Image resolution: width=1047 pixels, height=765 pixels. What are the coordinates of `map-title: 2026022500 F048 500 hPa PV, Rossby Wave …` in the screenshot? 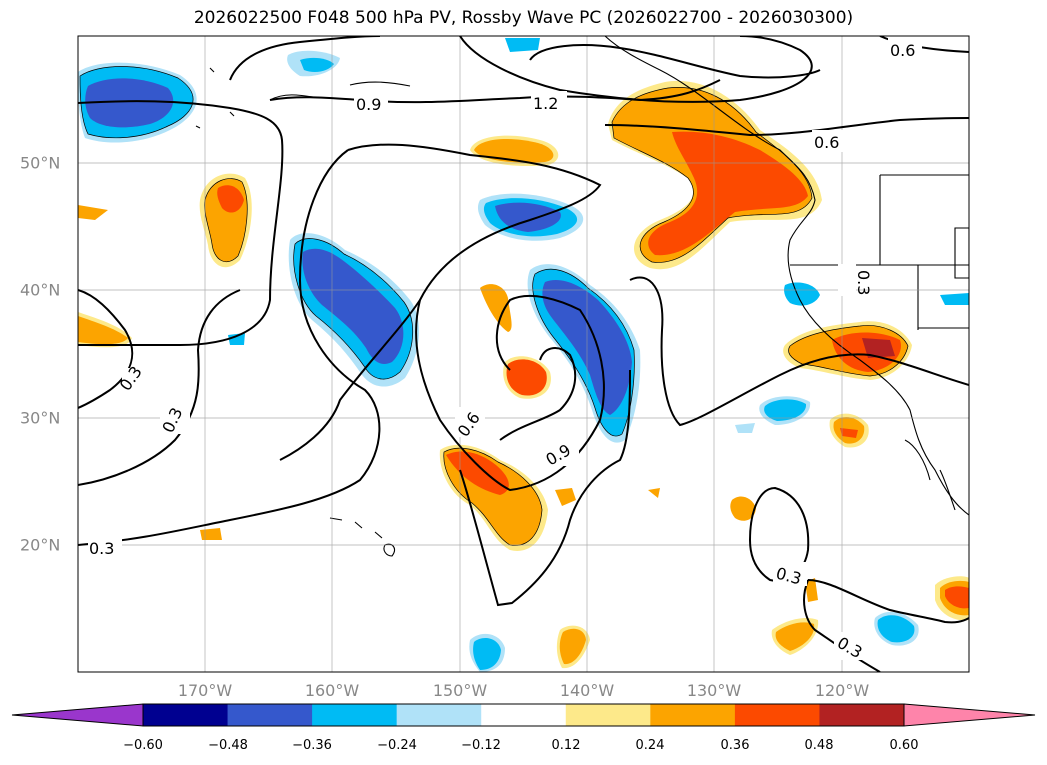 It's located at (523, 18).